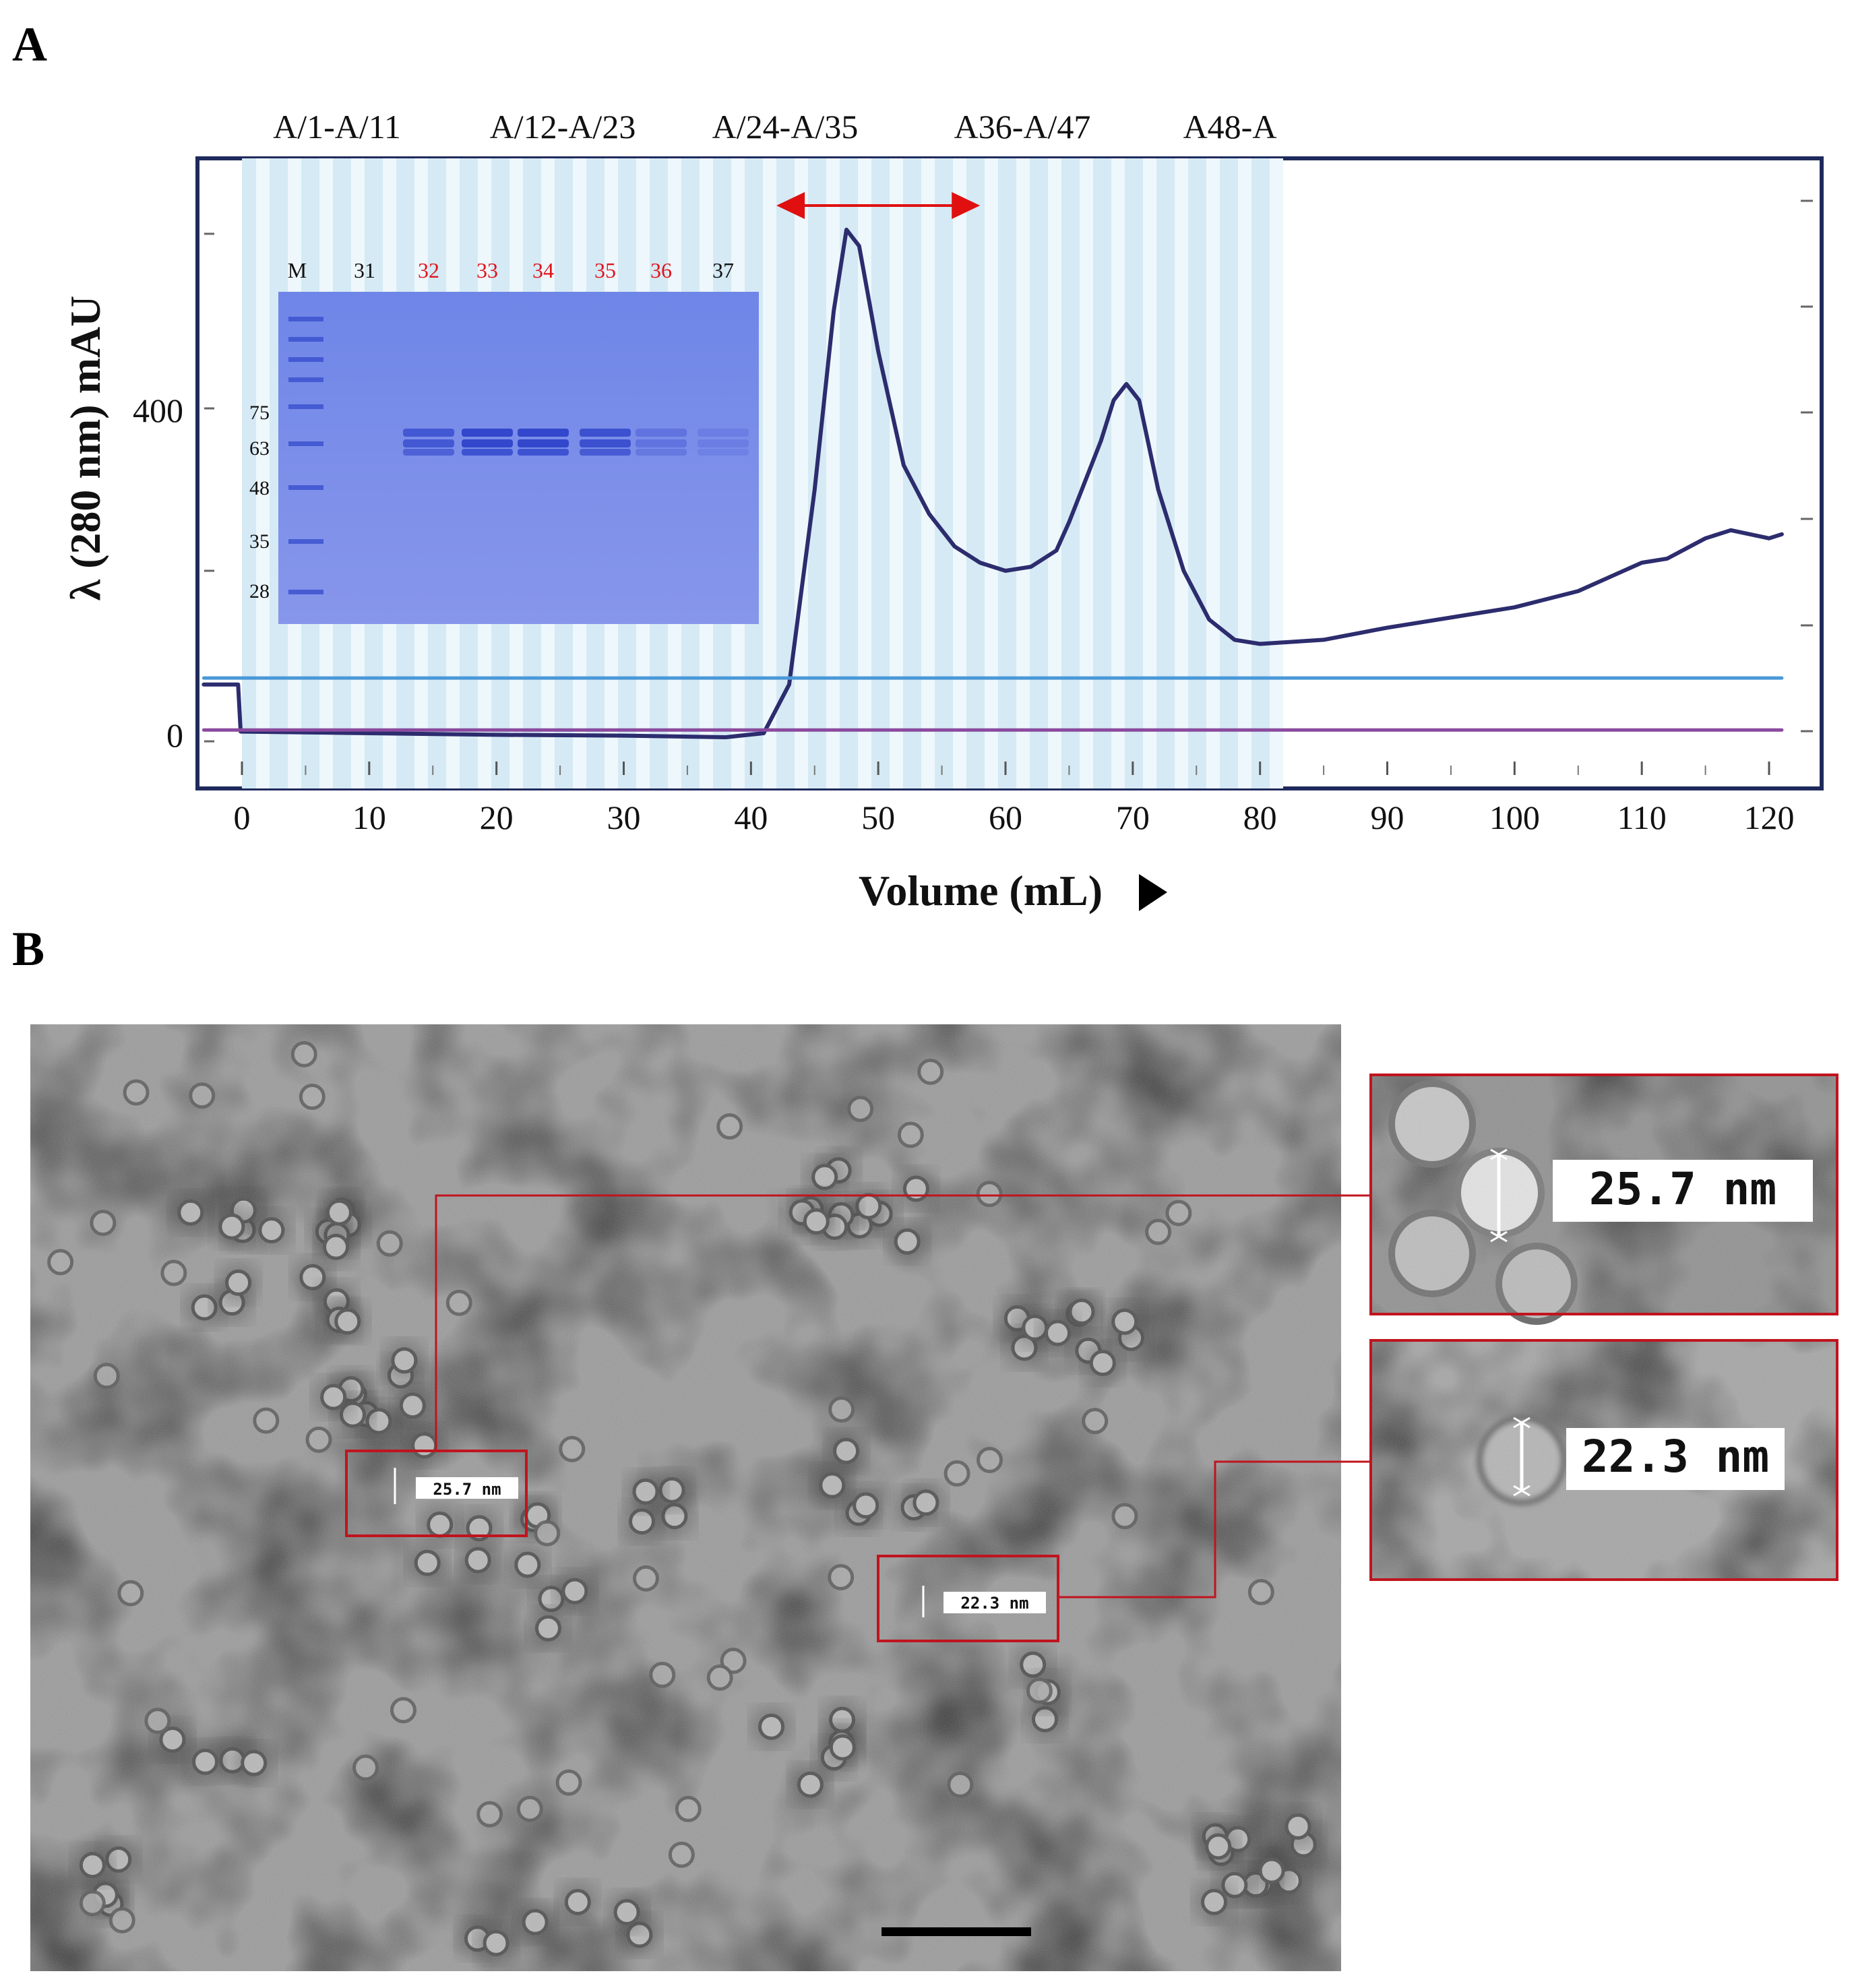 The image size is (1856, 1988). What do you see at coordinates (878, 817) in the screenshot?
I see `x-tick-label: 50` at bounding box center [878, 817].